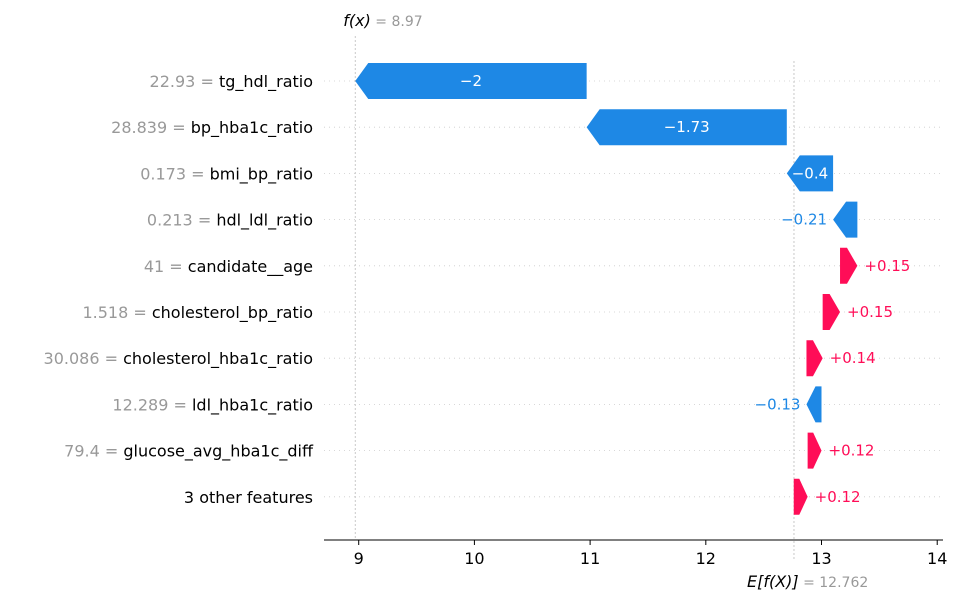  What do you see at coordinates (590, 558) in the screenshot?
I see `x-tick-label: 11` at bounding box center [590, 558].